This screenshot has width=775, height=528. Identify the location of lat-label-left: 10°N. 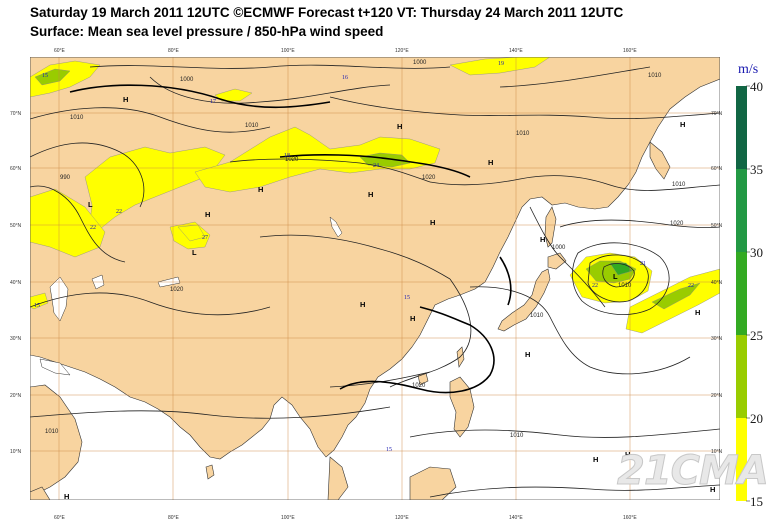
(16, 452).